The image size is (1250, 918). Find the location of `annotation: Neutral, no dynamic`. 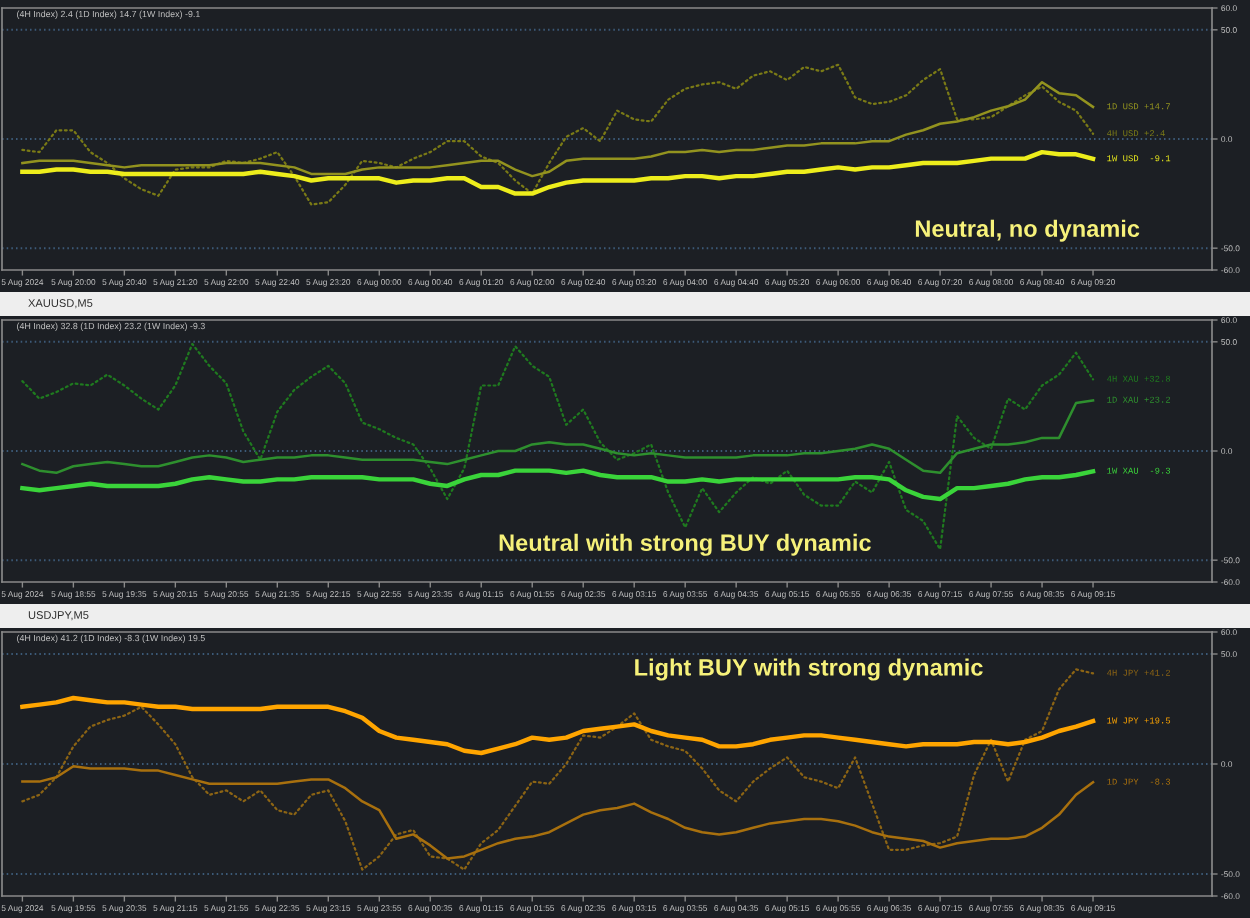

annotation: Neutral, no dynamic is located at coordinates (1027, 230).